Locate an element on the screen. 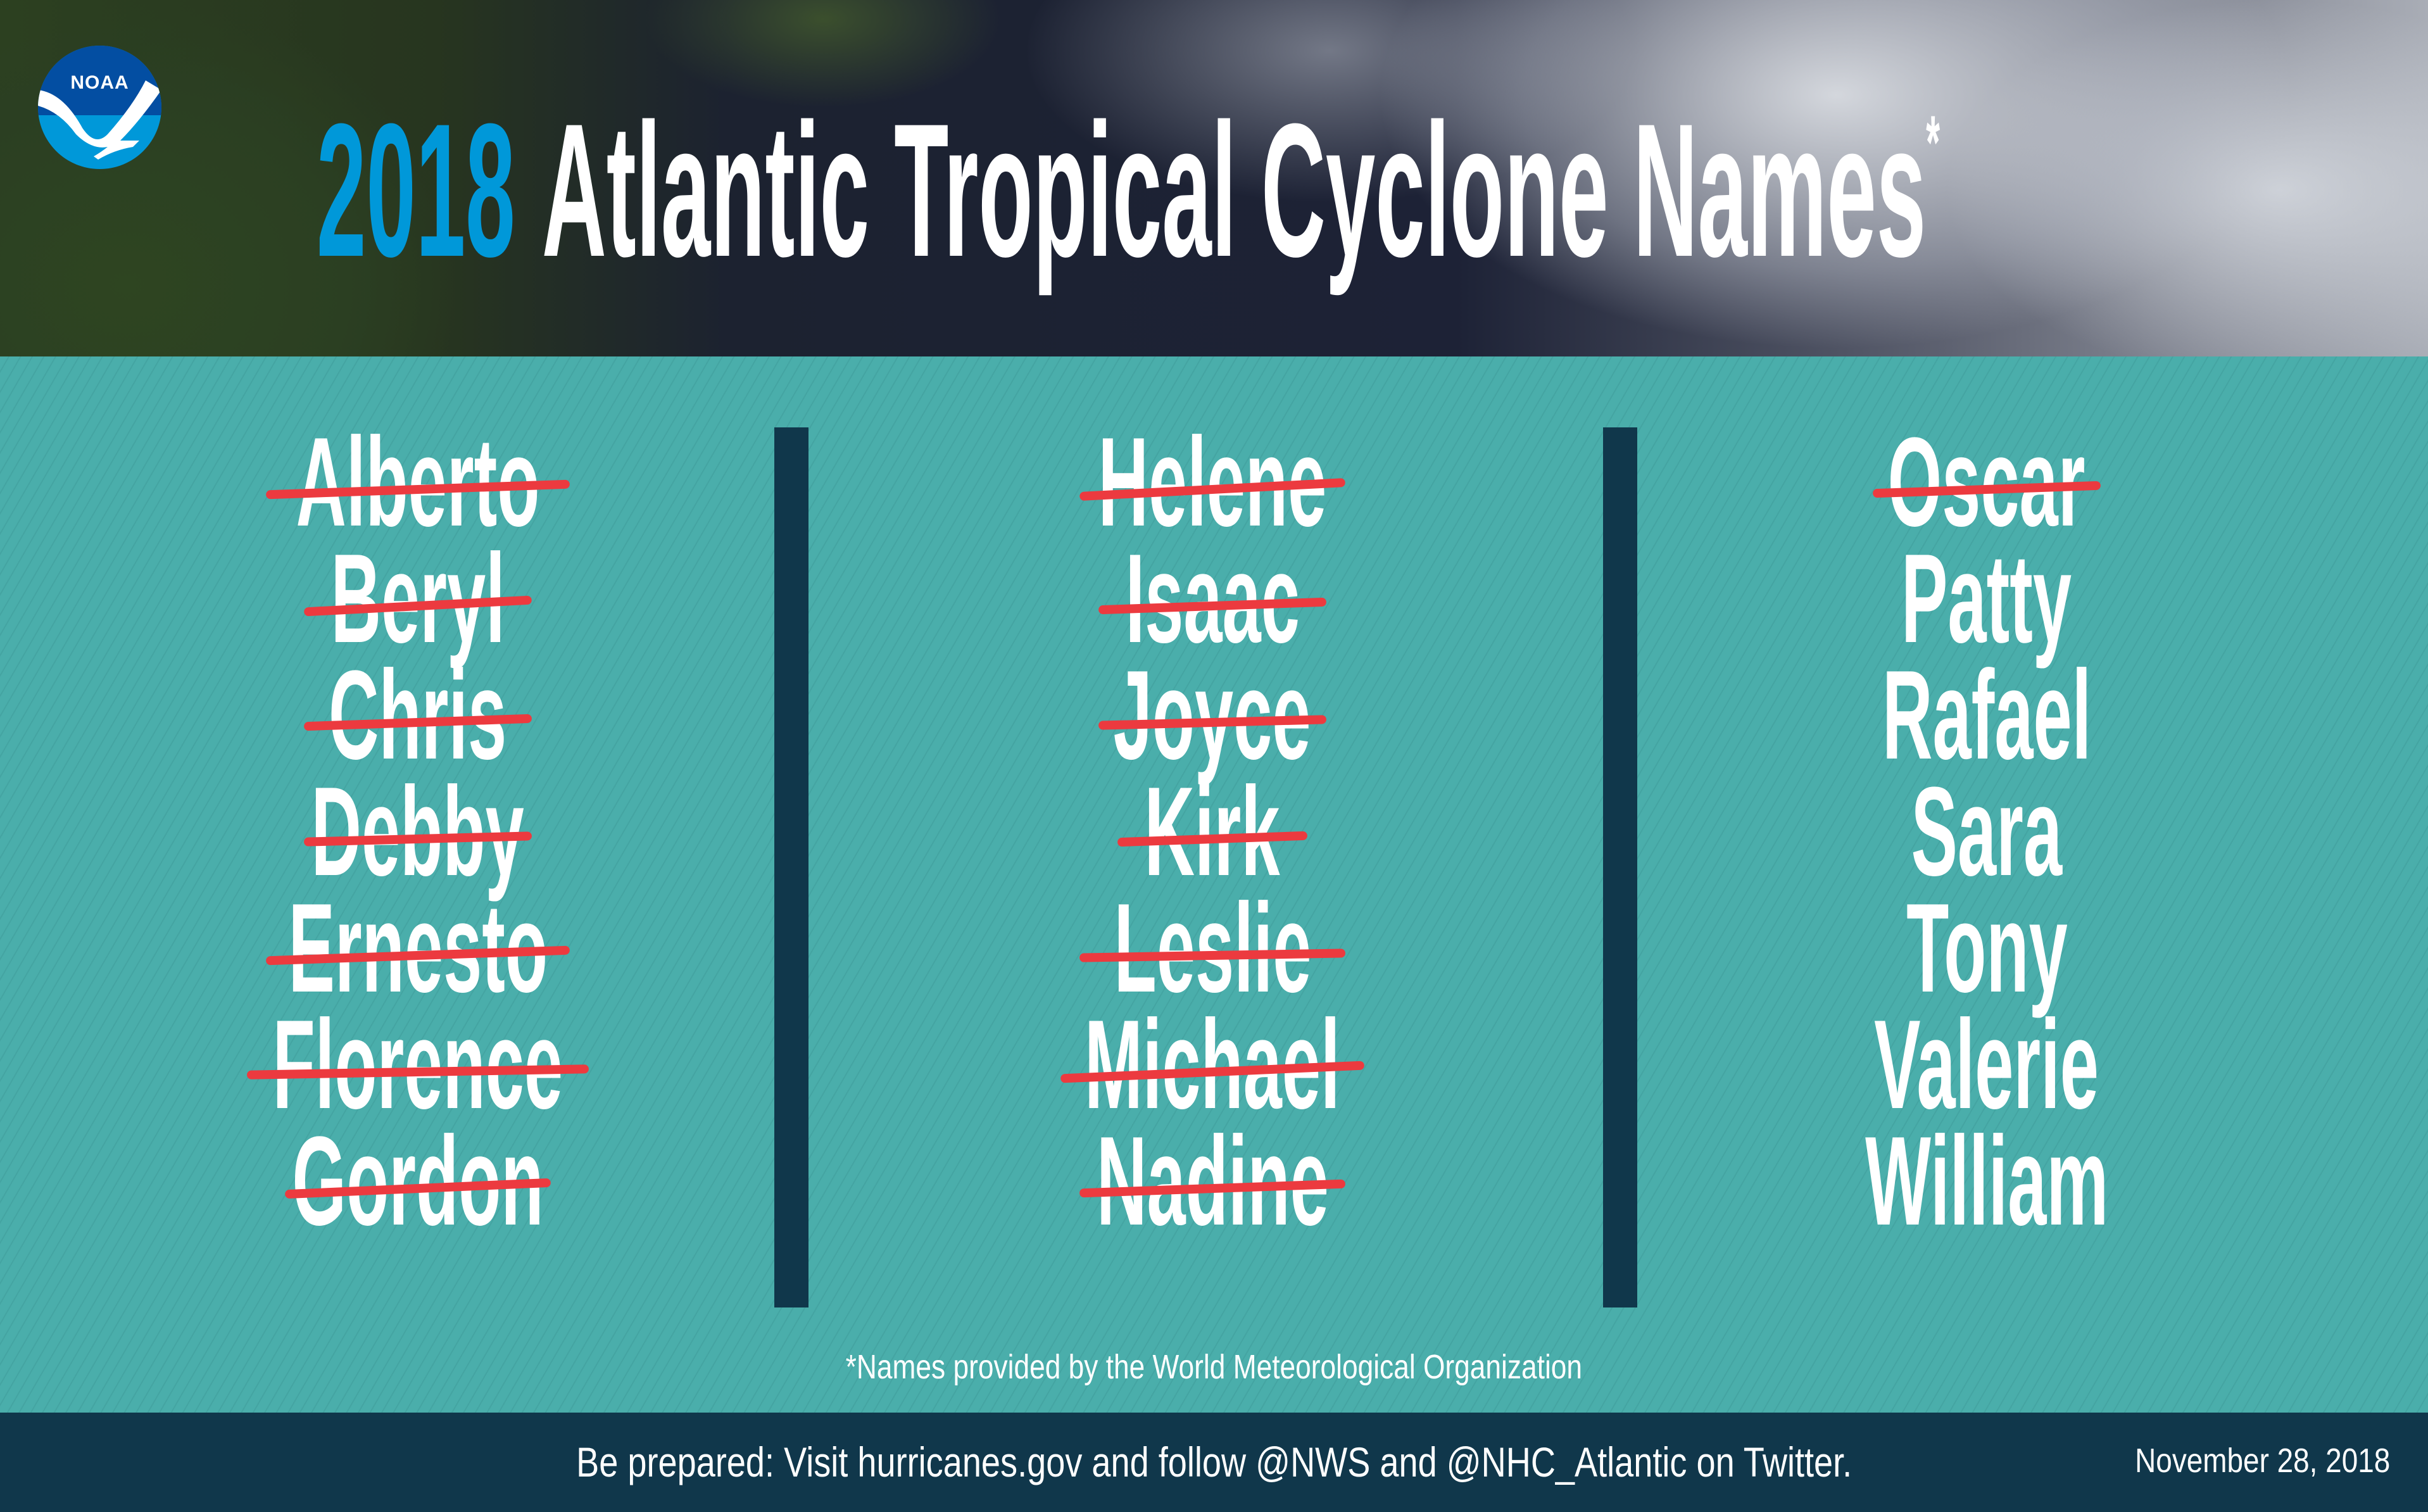 The width and height of the screenshot is (2428, 1512). storm-name-text: Joyce is located at coordinates (1212, 715).